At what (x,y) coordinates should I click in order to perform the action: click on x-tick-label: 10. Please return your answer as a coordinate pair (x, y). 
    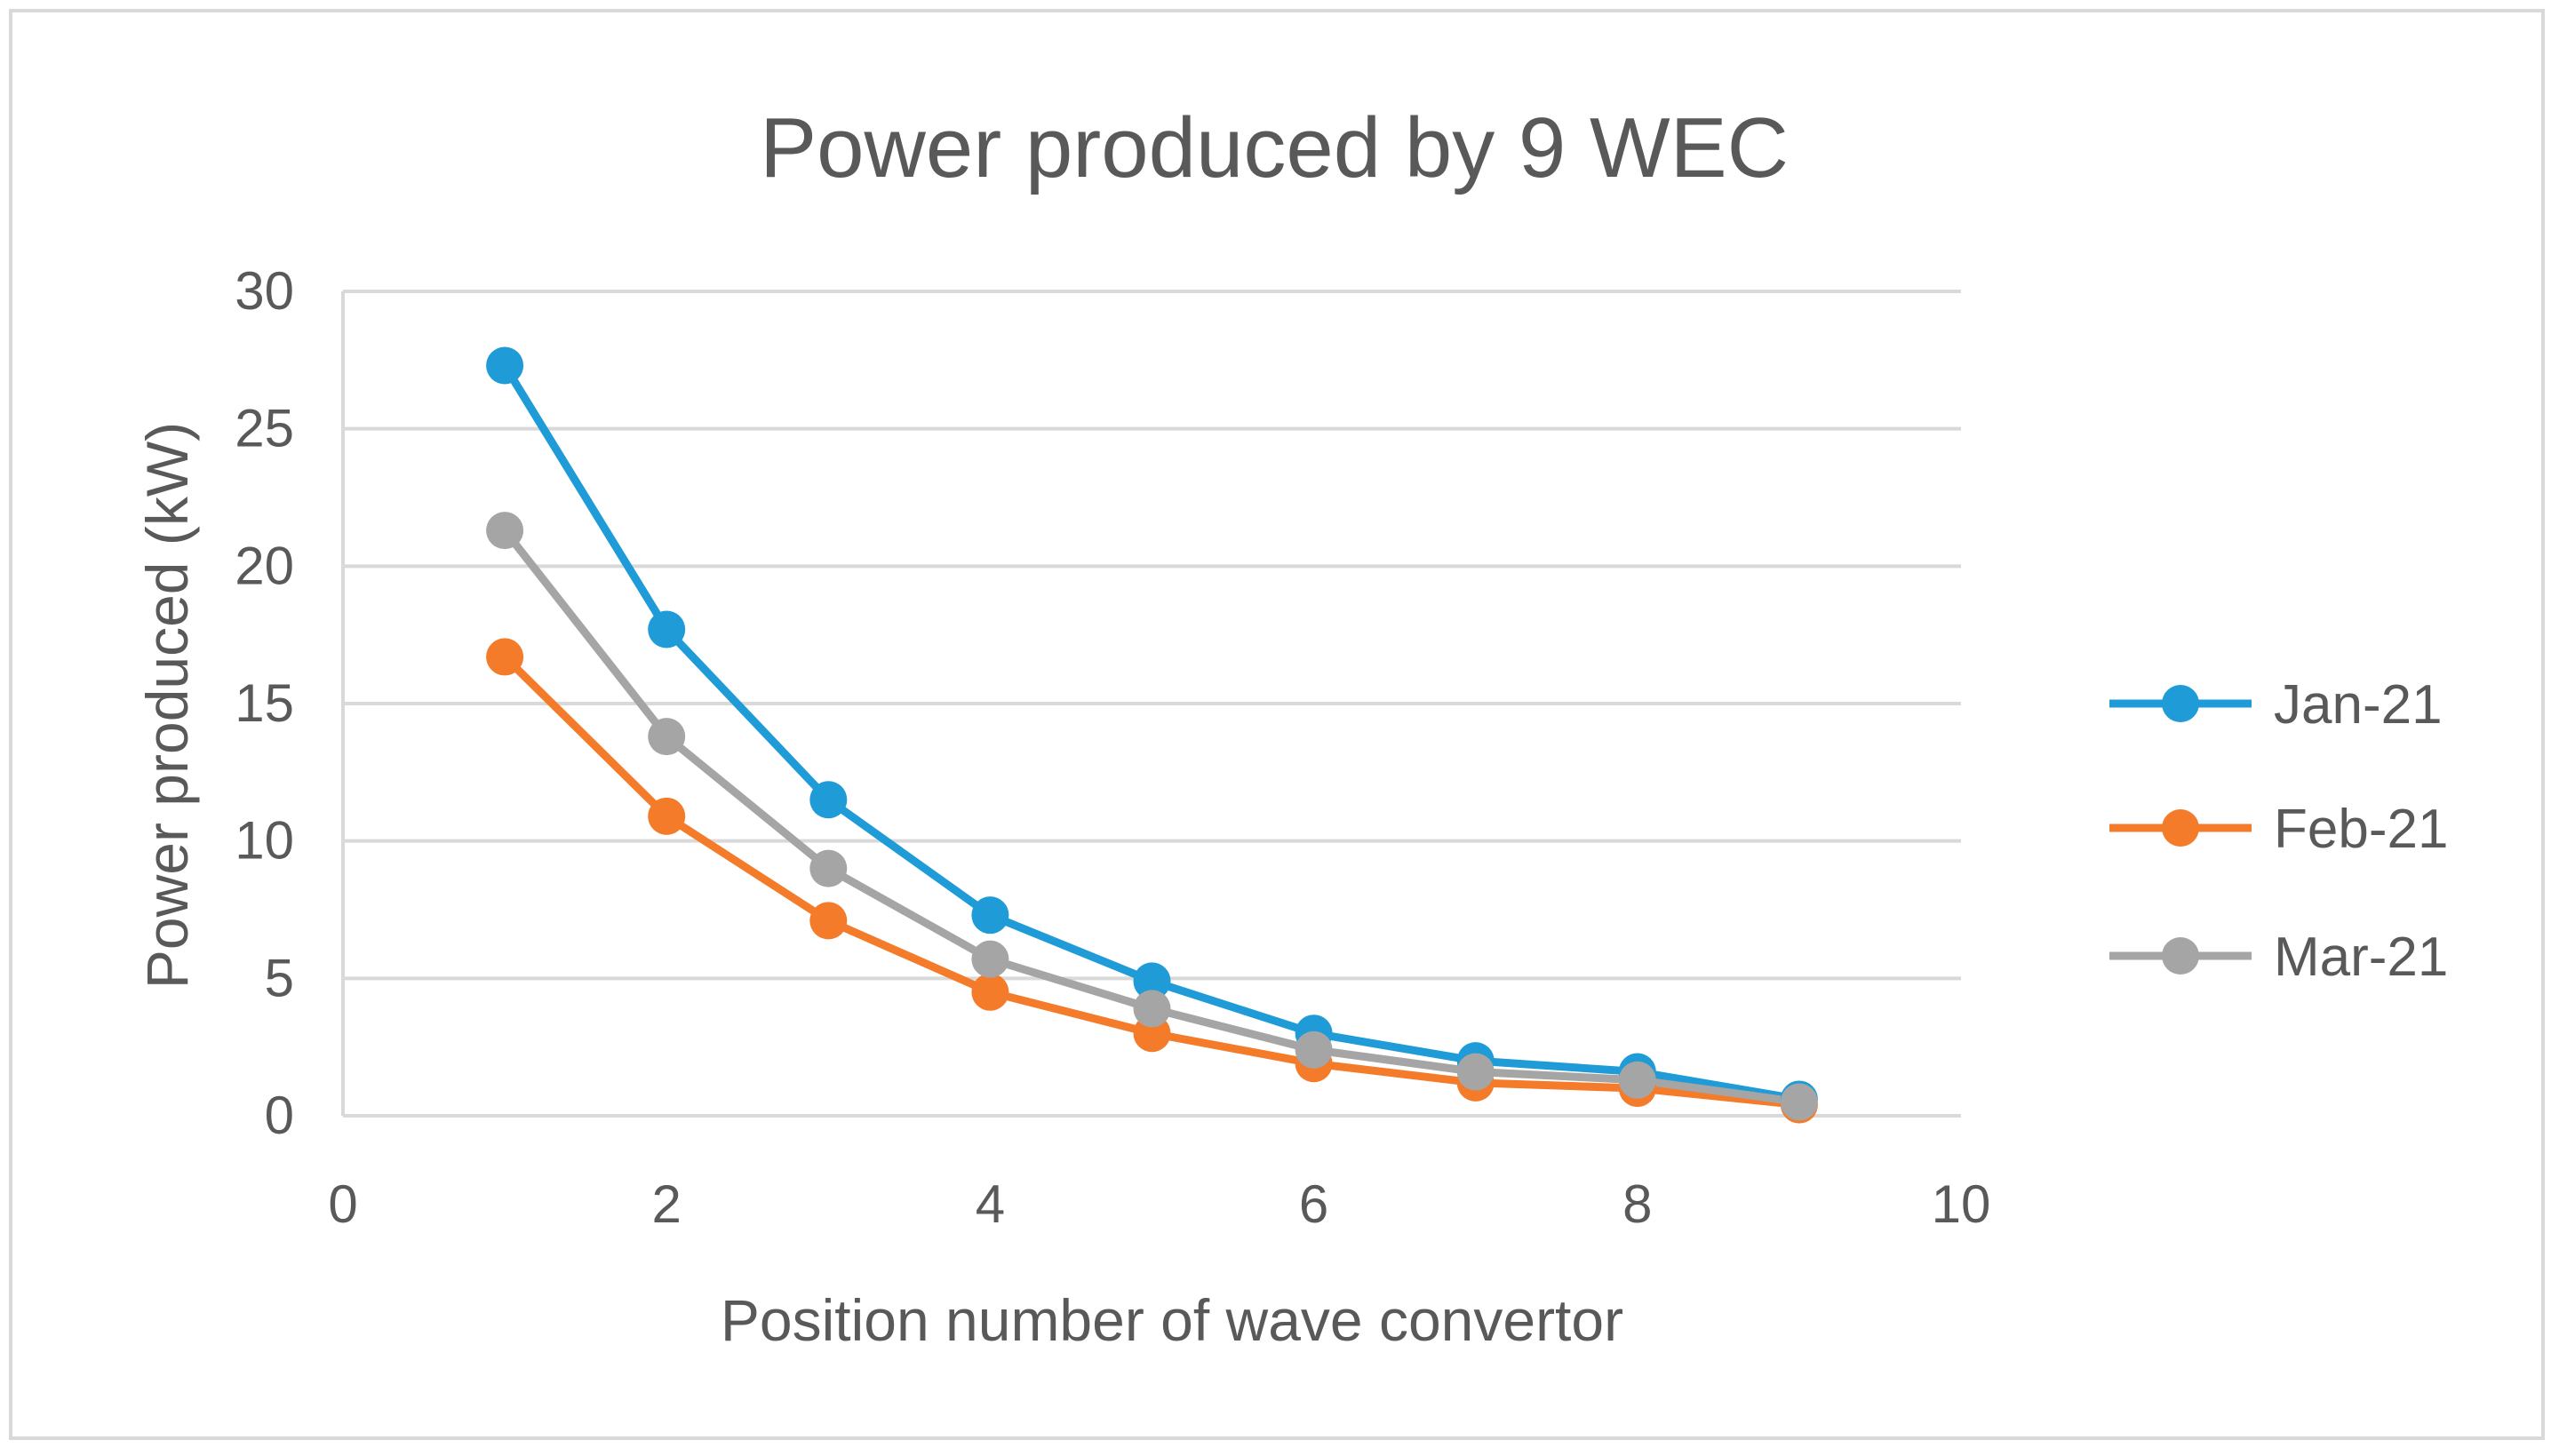
    Looking at the image, I should click on (1961, 1204).